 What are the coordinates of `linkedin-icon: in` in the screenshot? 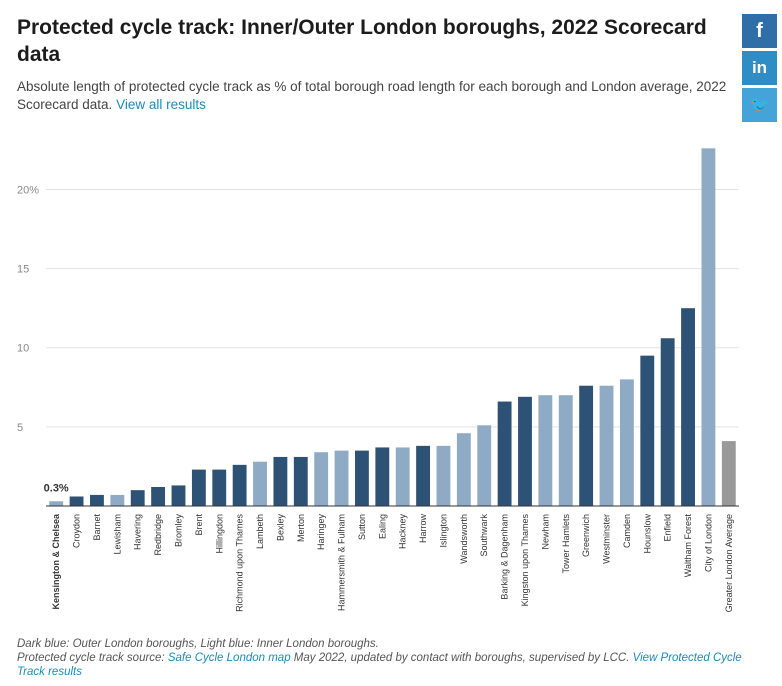 It's located at (759, 67).